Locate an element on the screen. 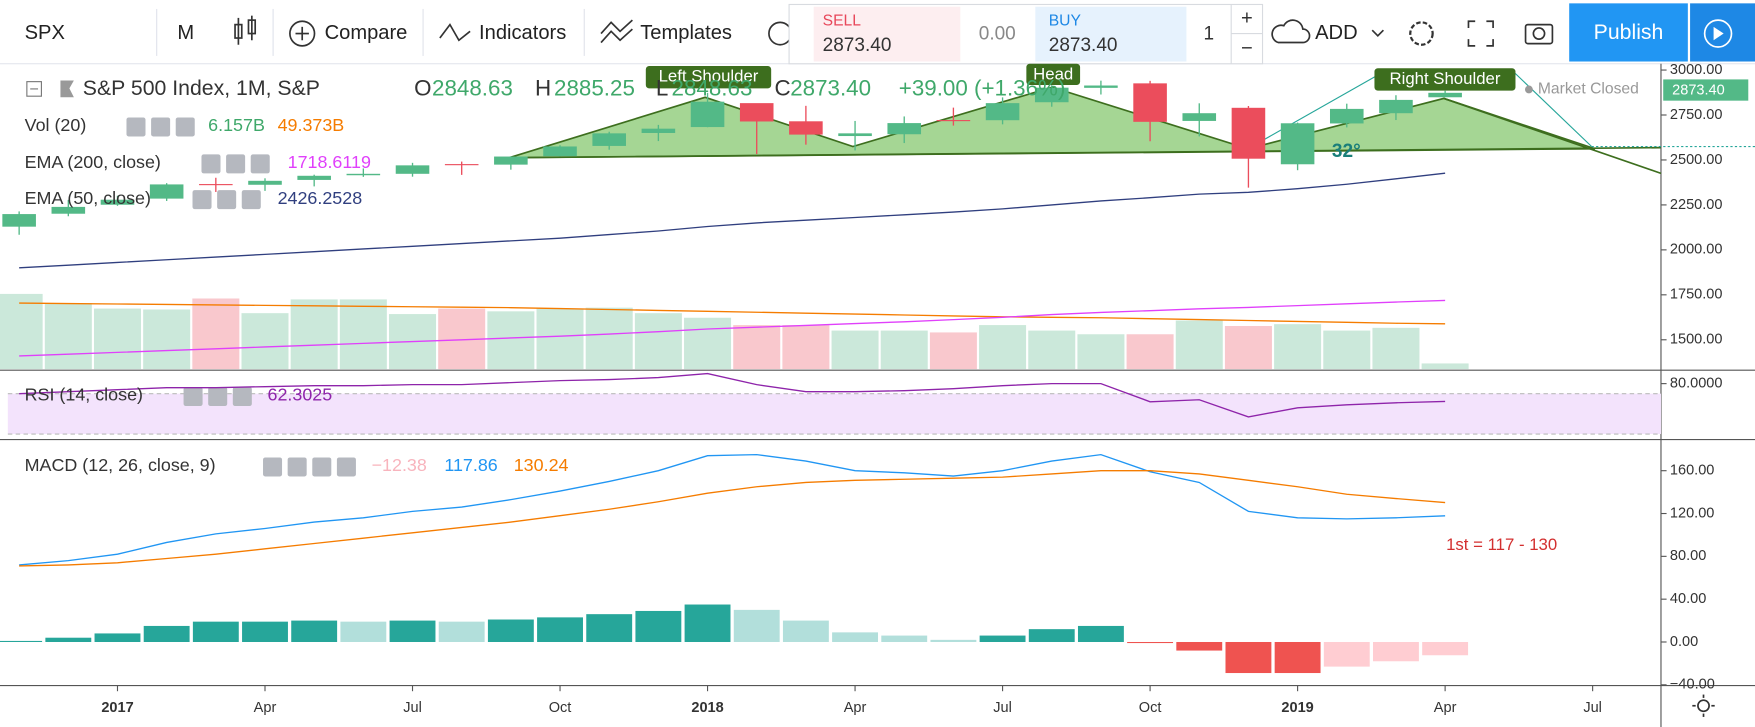 This screenshot has height=727, width=1755. flag-icon is located at coordinates (67, 89).